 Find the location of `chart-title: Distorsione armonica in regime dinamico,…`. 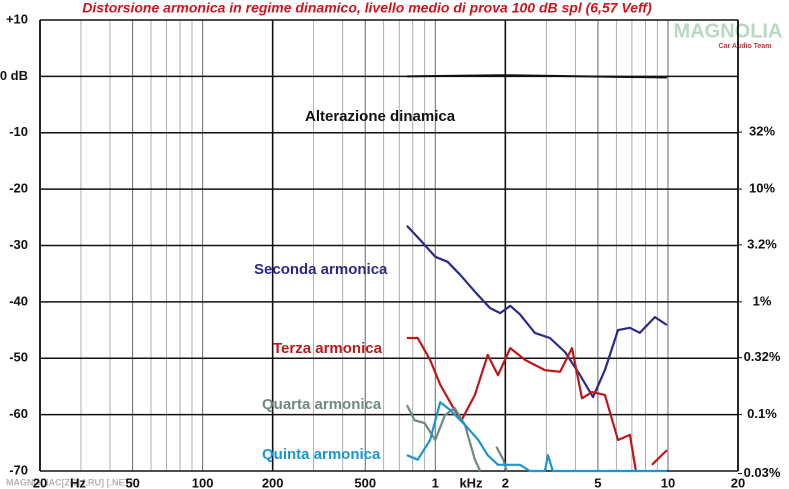

chart-title: Distorsione armonica in regime dinamico,… is located at coordinates (367, 8).